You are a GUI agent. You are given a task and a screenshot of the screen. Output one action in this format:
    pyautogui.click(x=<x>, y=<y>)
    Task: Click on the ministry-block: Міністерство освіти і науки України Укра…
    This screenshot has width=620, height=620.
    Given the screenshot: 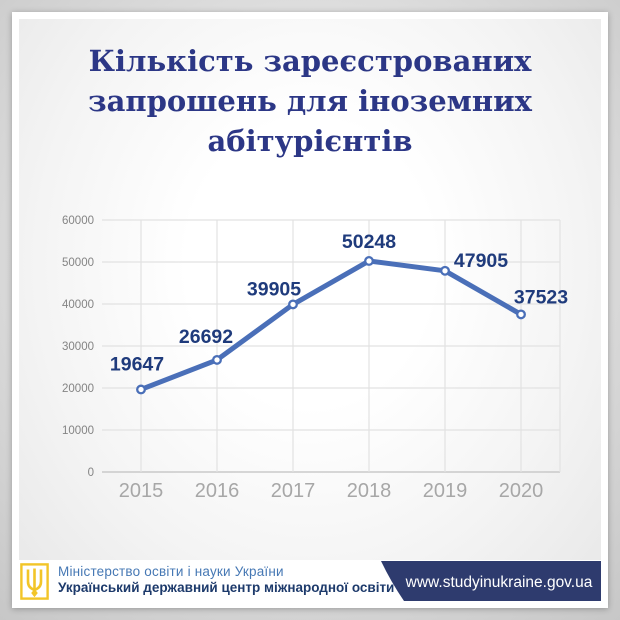 What is the action you would take?
    pyautogui.click(x=226, y=579)
    